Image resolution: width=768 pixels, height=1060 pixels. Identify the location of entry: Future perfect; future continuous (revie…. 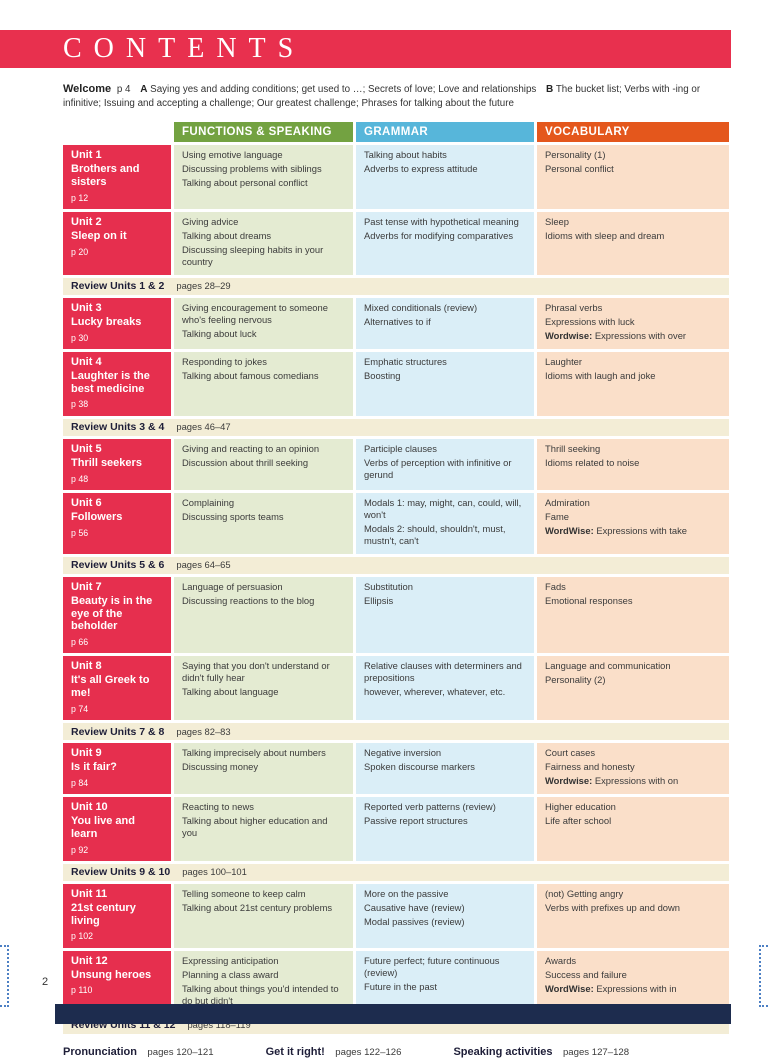
(432, 966).